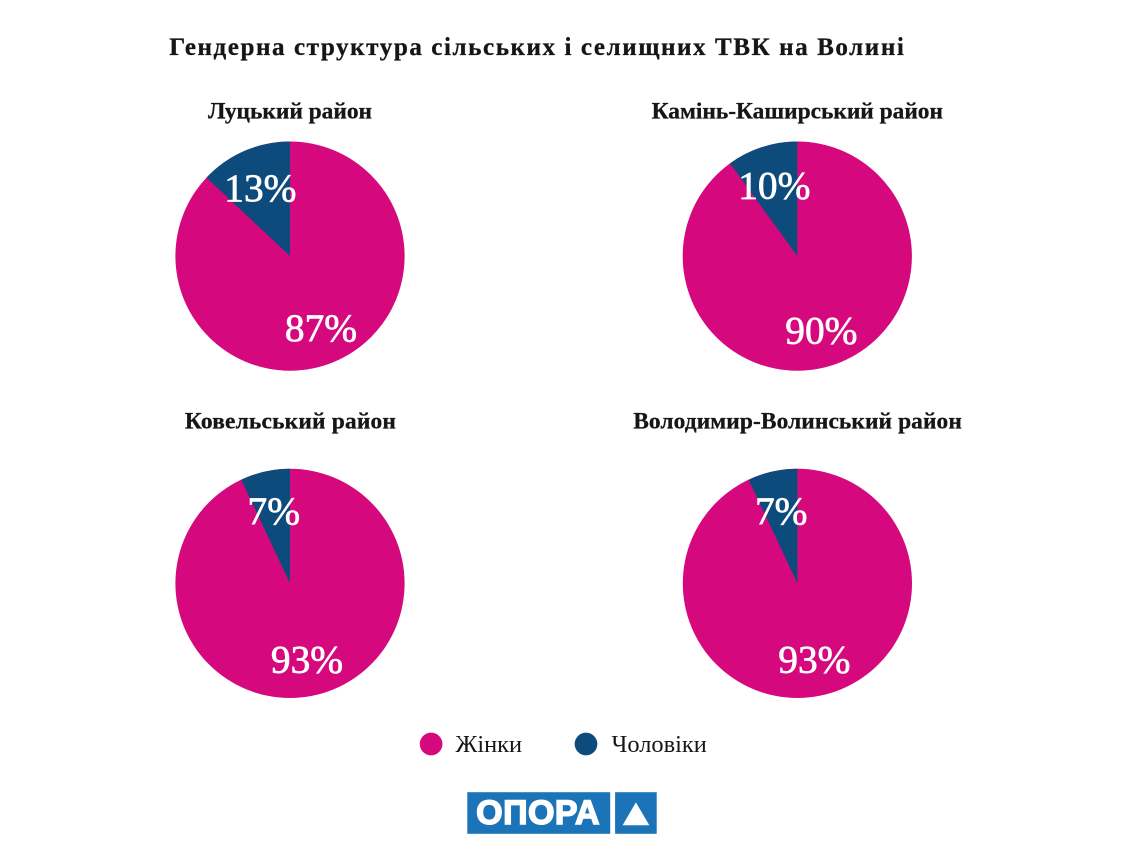 Image resolution: width=1124 pixels, height=843 pixels. I want to click on svg-text: Чоловіки, so click(659, 744).